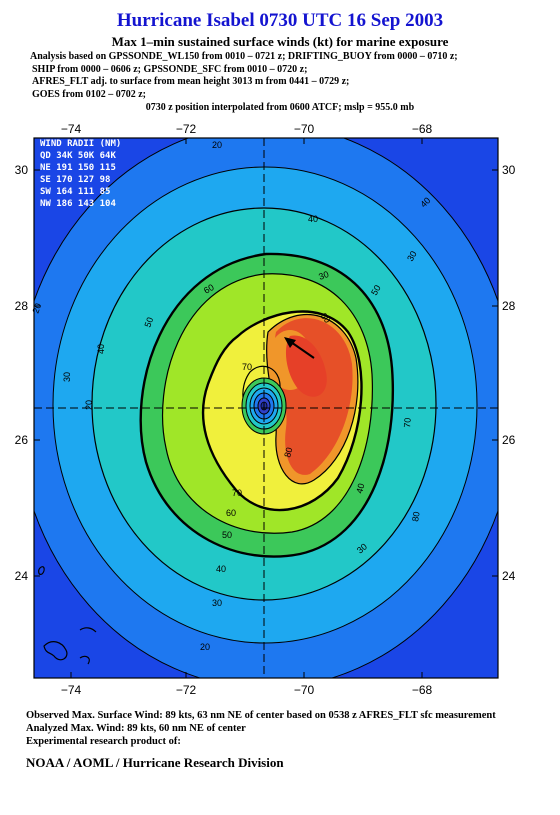 The image size is (560, 815). I want to click on wind-radii-header: QD 34K 50K 64K, so click(78, 156).